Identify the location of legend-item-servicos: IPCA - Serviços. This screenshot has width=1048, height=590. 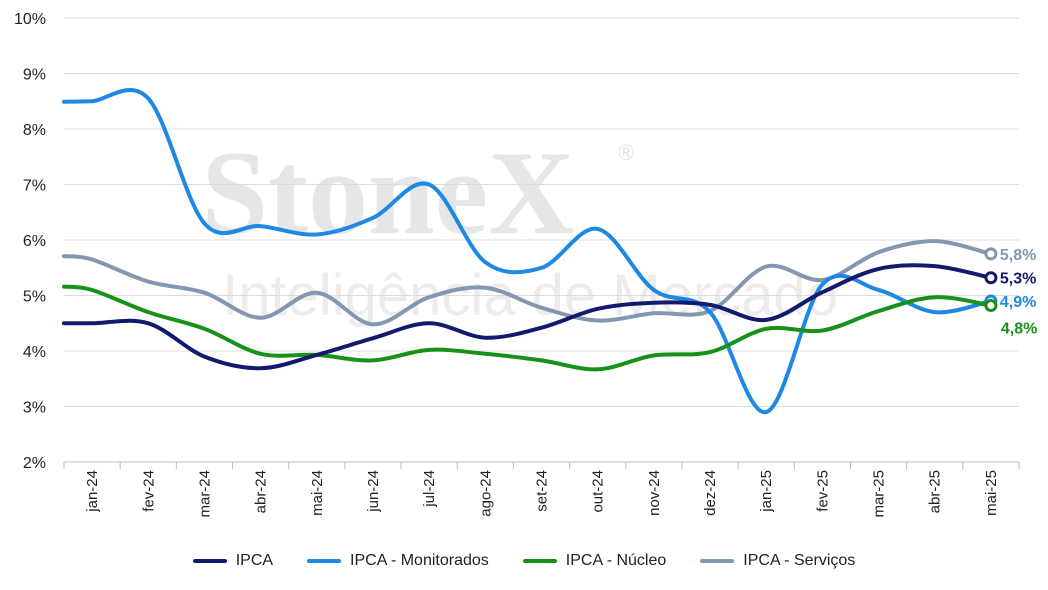
(777, 561).